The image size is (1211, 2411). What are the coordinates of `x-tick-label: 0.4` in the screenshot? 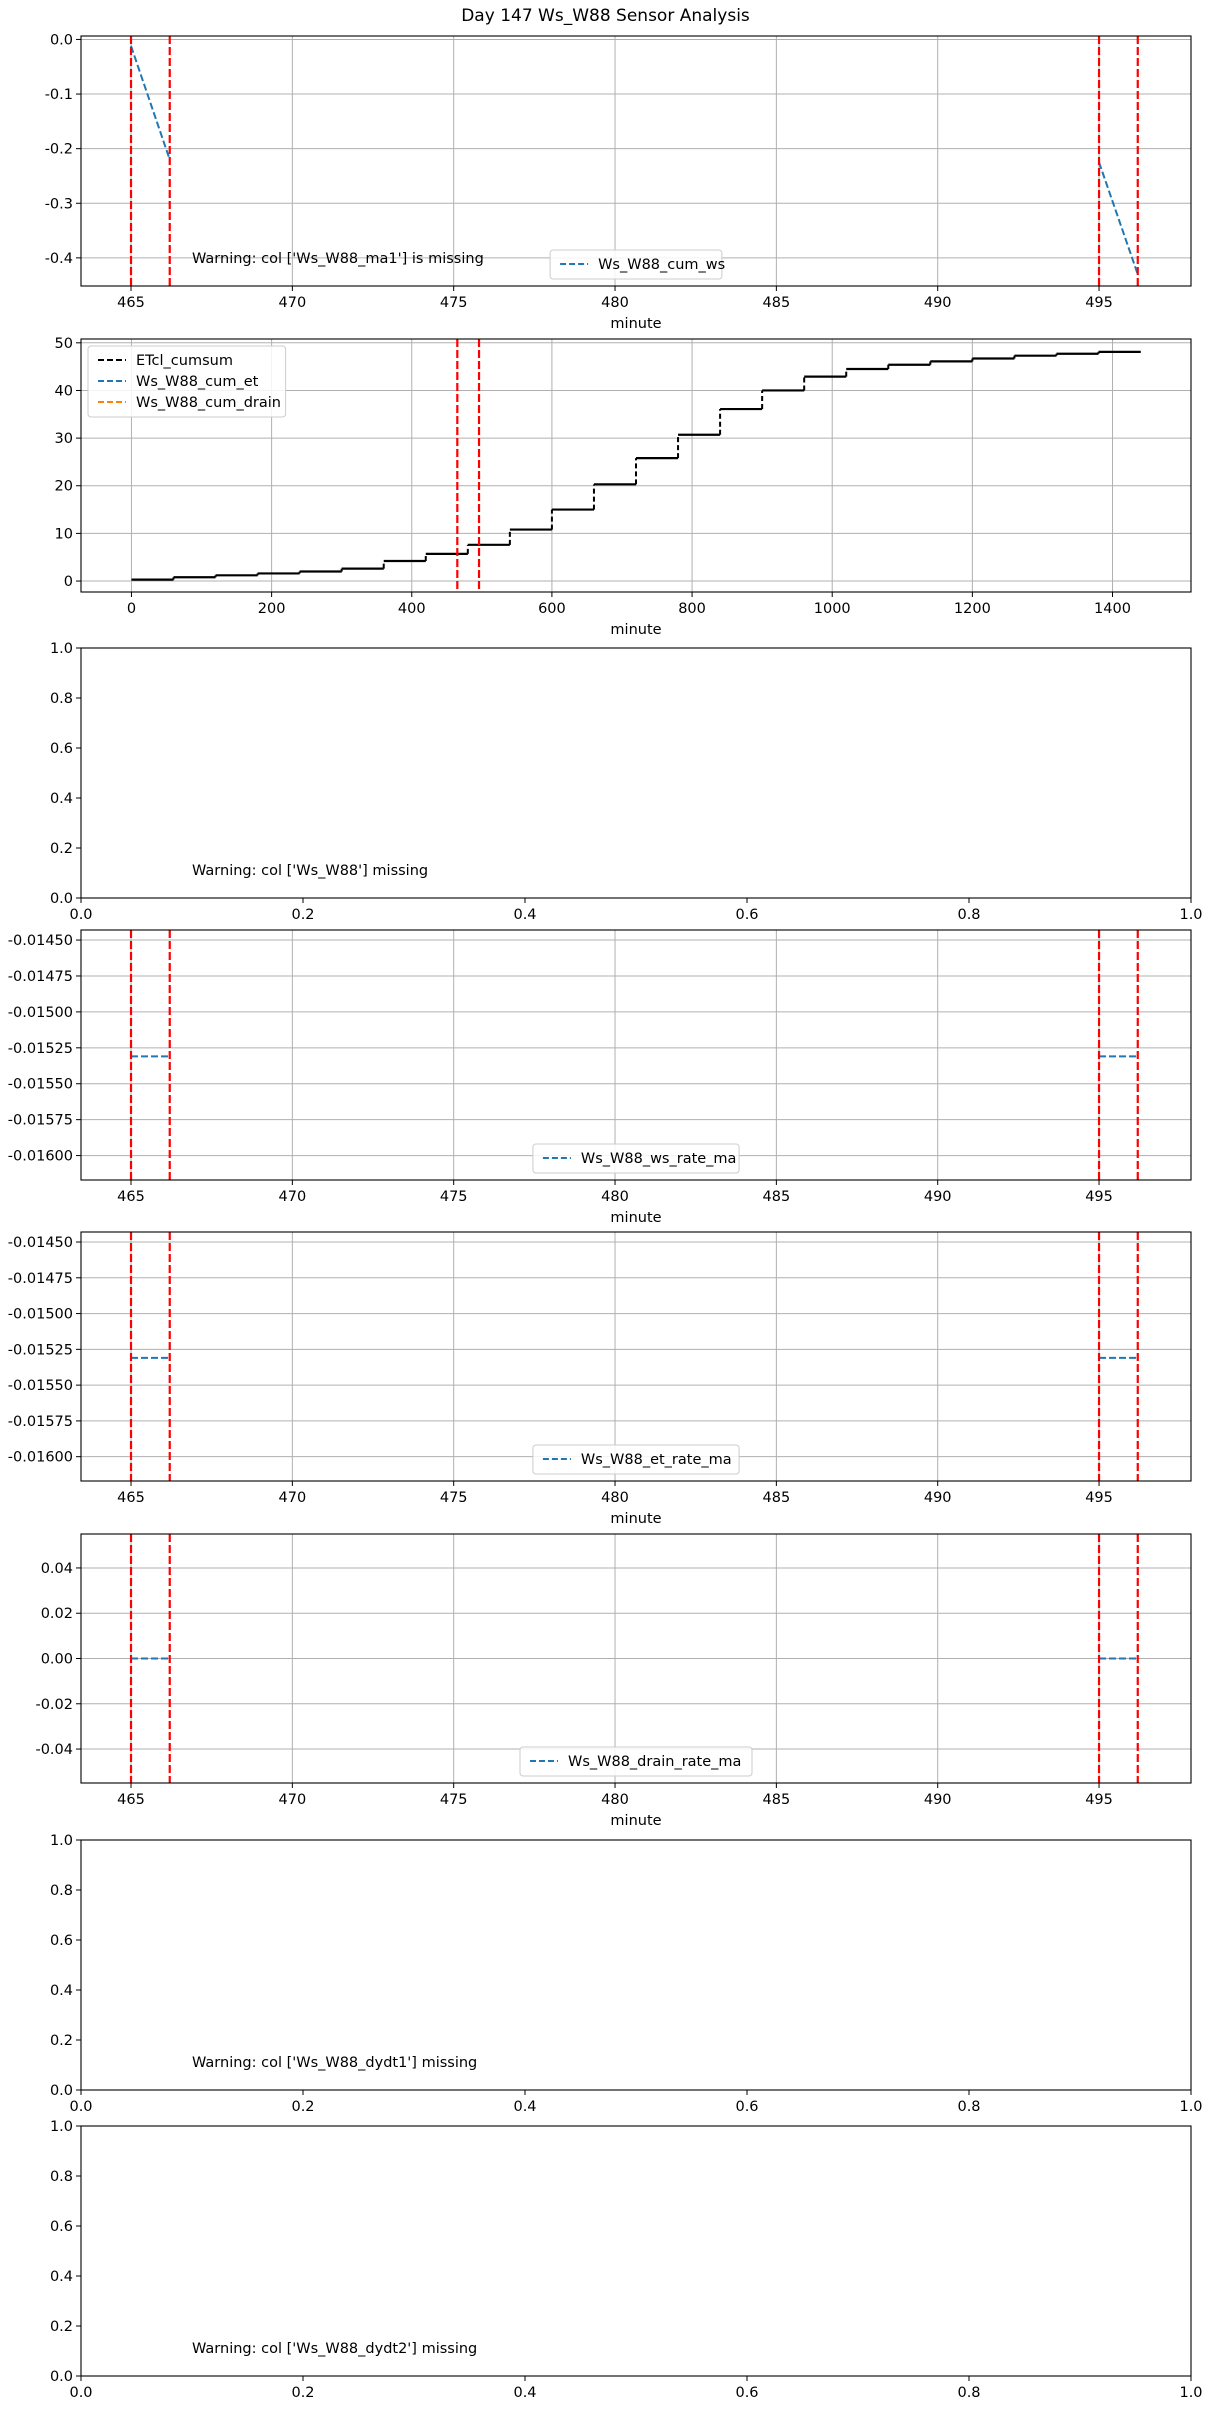 It's located at (524, 915).